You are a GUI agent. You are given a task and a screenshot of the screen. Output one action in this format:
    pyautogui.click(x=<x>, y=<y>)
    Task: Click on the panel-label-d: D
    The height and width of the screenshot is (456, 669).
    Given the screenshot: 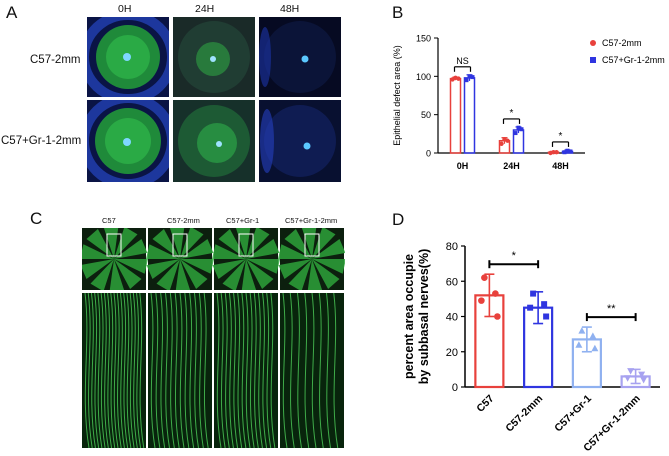 What is the action you would take?
    pyautogui.click(x=398, y=219)
    